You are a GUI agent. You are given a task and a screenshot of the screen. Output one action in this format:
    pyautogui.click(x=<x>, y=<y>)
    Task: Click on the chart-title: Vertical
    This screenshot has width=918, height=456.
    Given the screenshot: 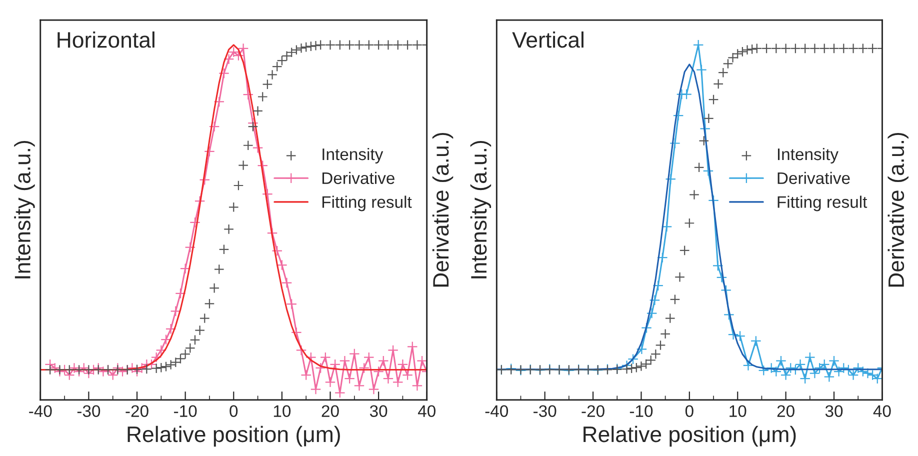 What is the action you would take?
    pyautogui.click(x=548, y=39)
    